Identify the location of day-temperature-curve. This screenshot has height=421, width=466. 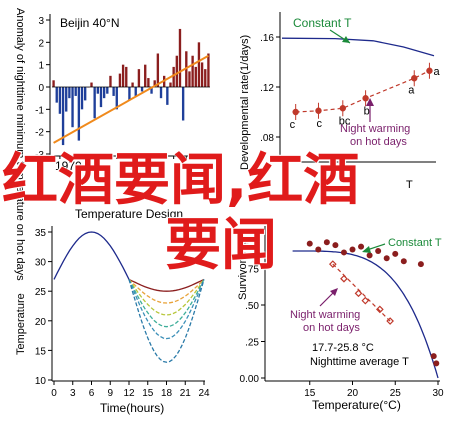
(91, 255).